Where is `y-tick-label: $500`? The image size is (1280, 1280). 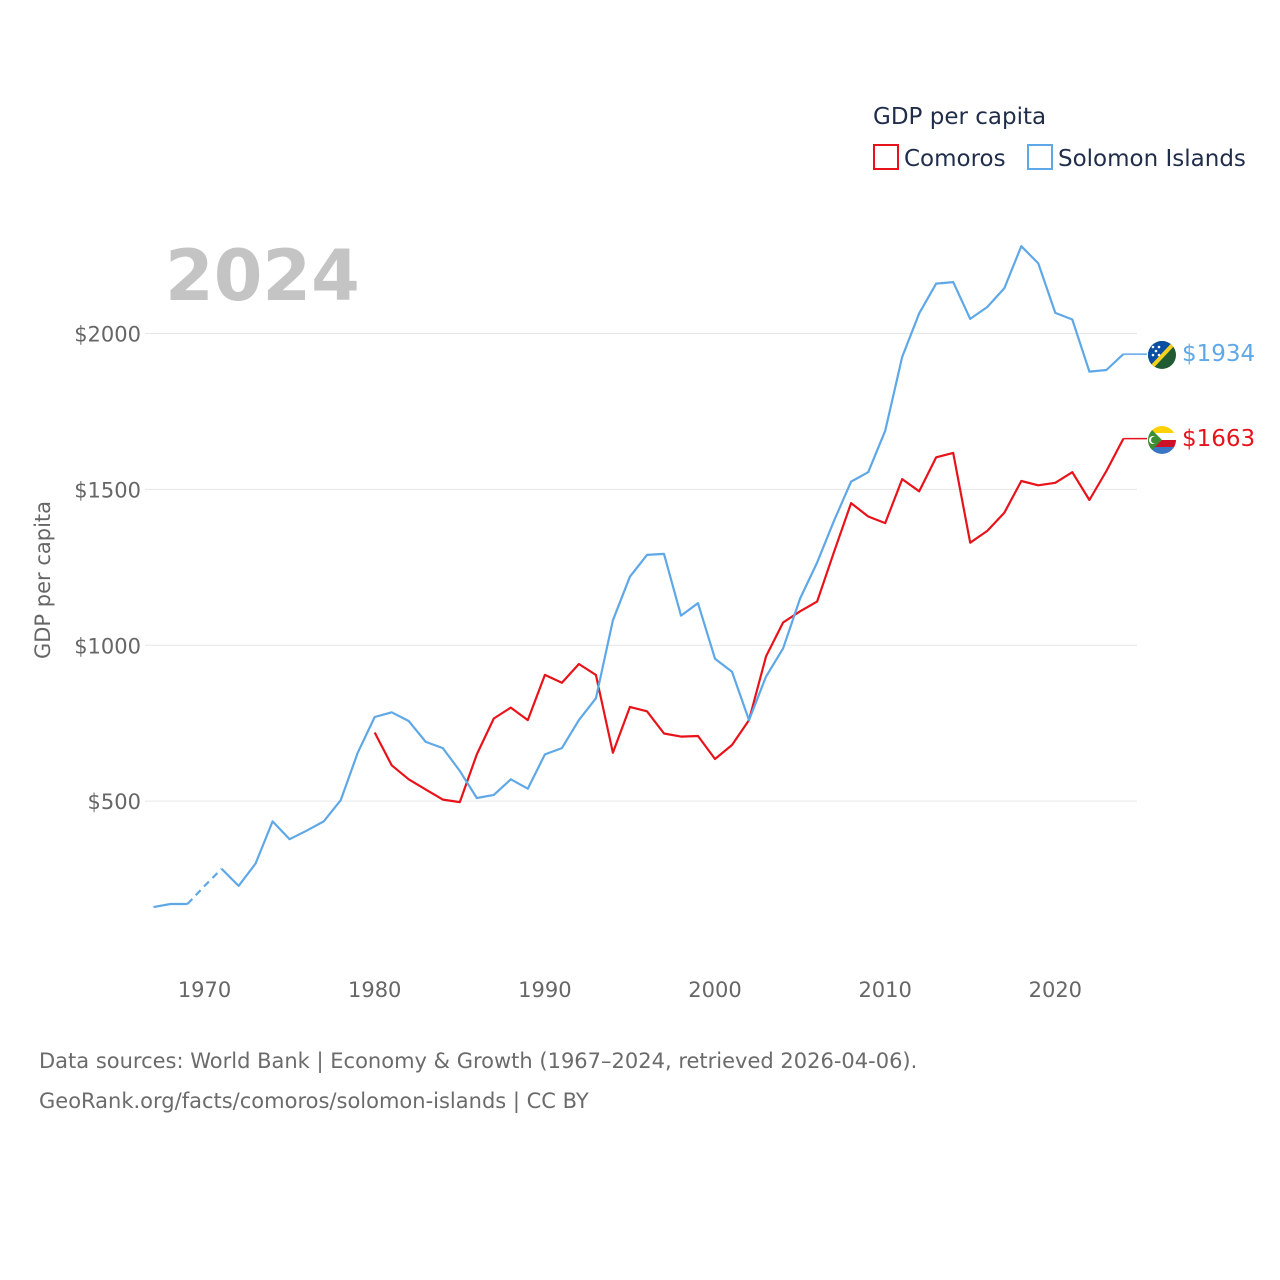
y-tick-label: $500 is located at coordinates (114, 802).